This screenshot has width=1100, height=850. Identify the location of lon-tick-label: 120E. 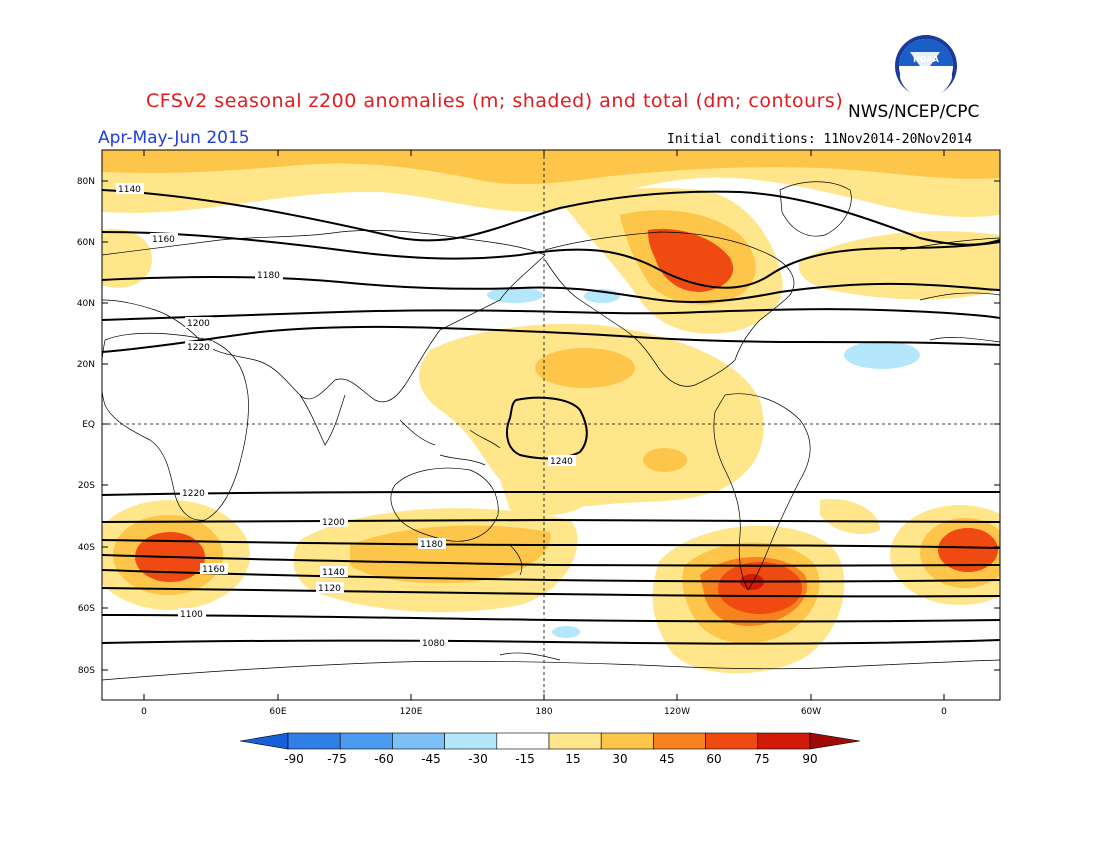
(411, 712).